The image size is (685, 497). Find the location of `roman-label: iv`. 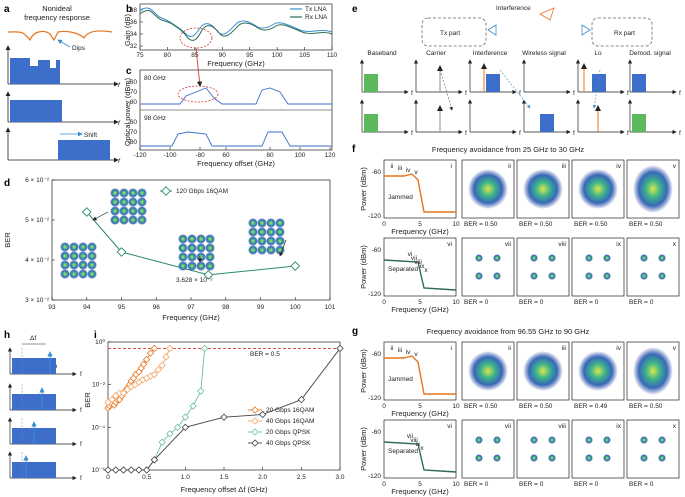

roman-label: iv is located at coordinates (618, 348).